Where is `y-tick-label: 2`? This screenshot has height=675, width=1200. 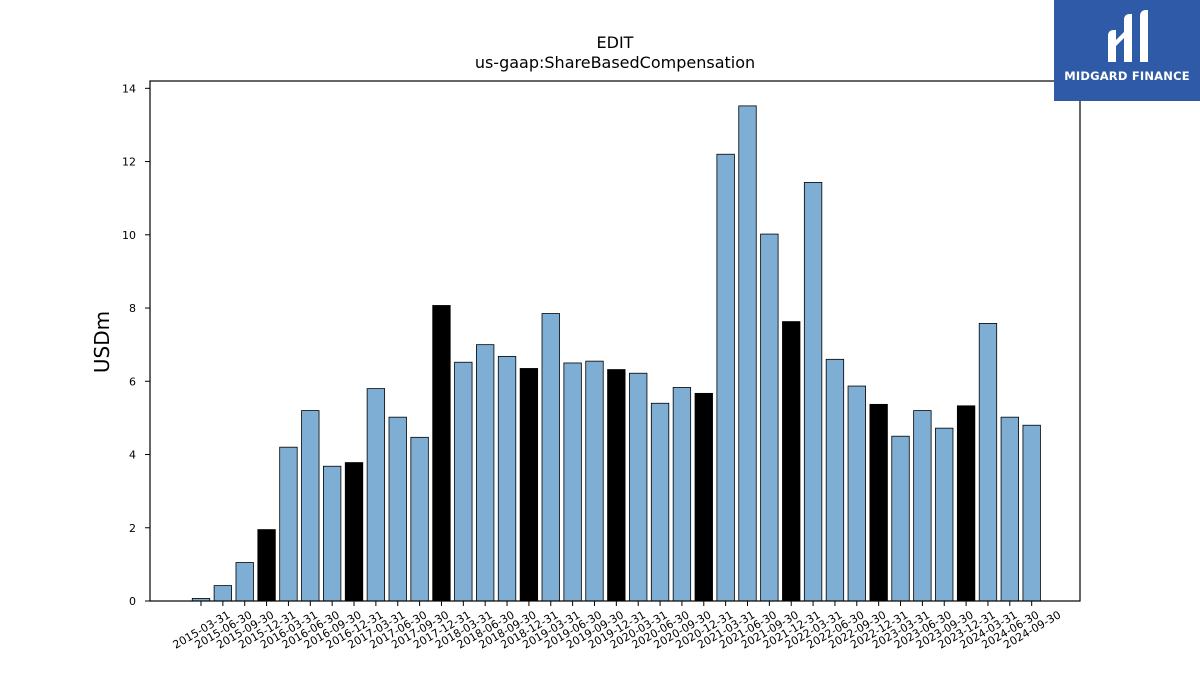
y-tick-label: 2 is located at coordinates (132, 528).